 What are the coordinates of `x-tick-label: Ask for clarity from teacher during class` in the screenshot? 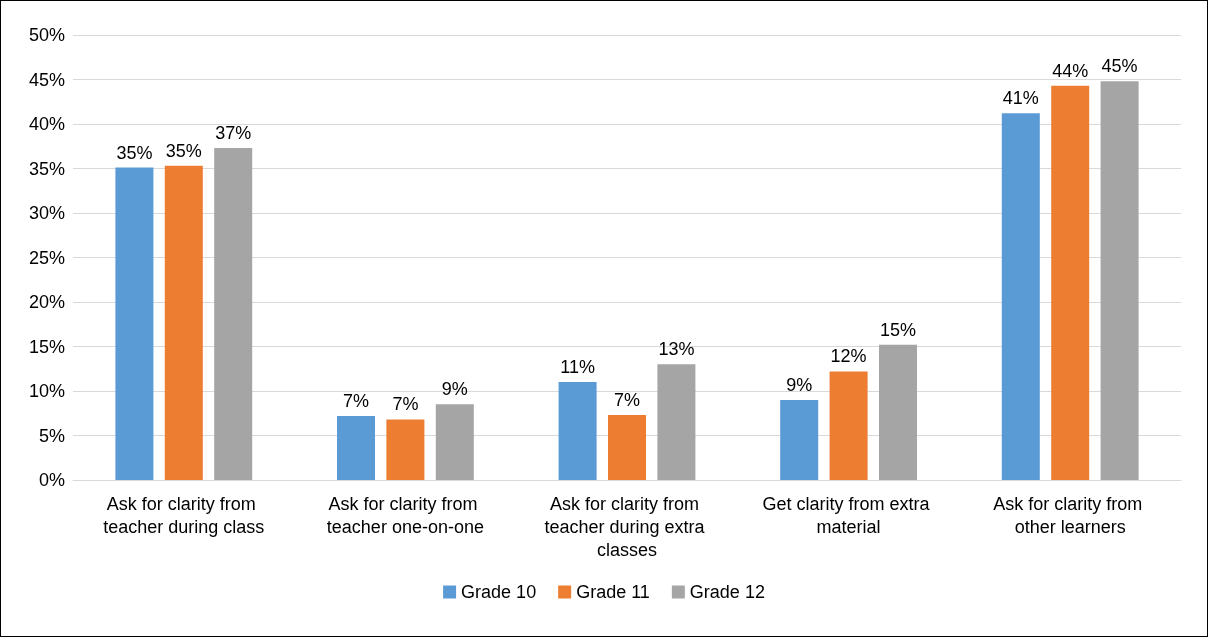 It's located at (184, 515).